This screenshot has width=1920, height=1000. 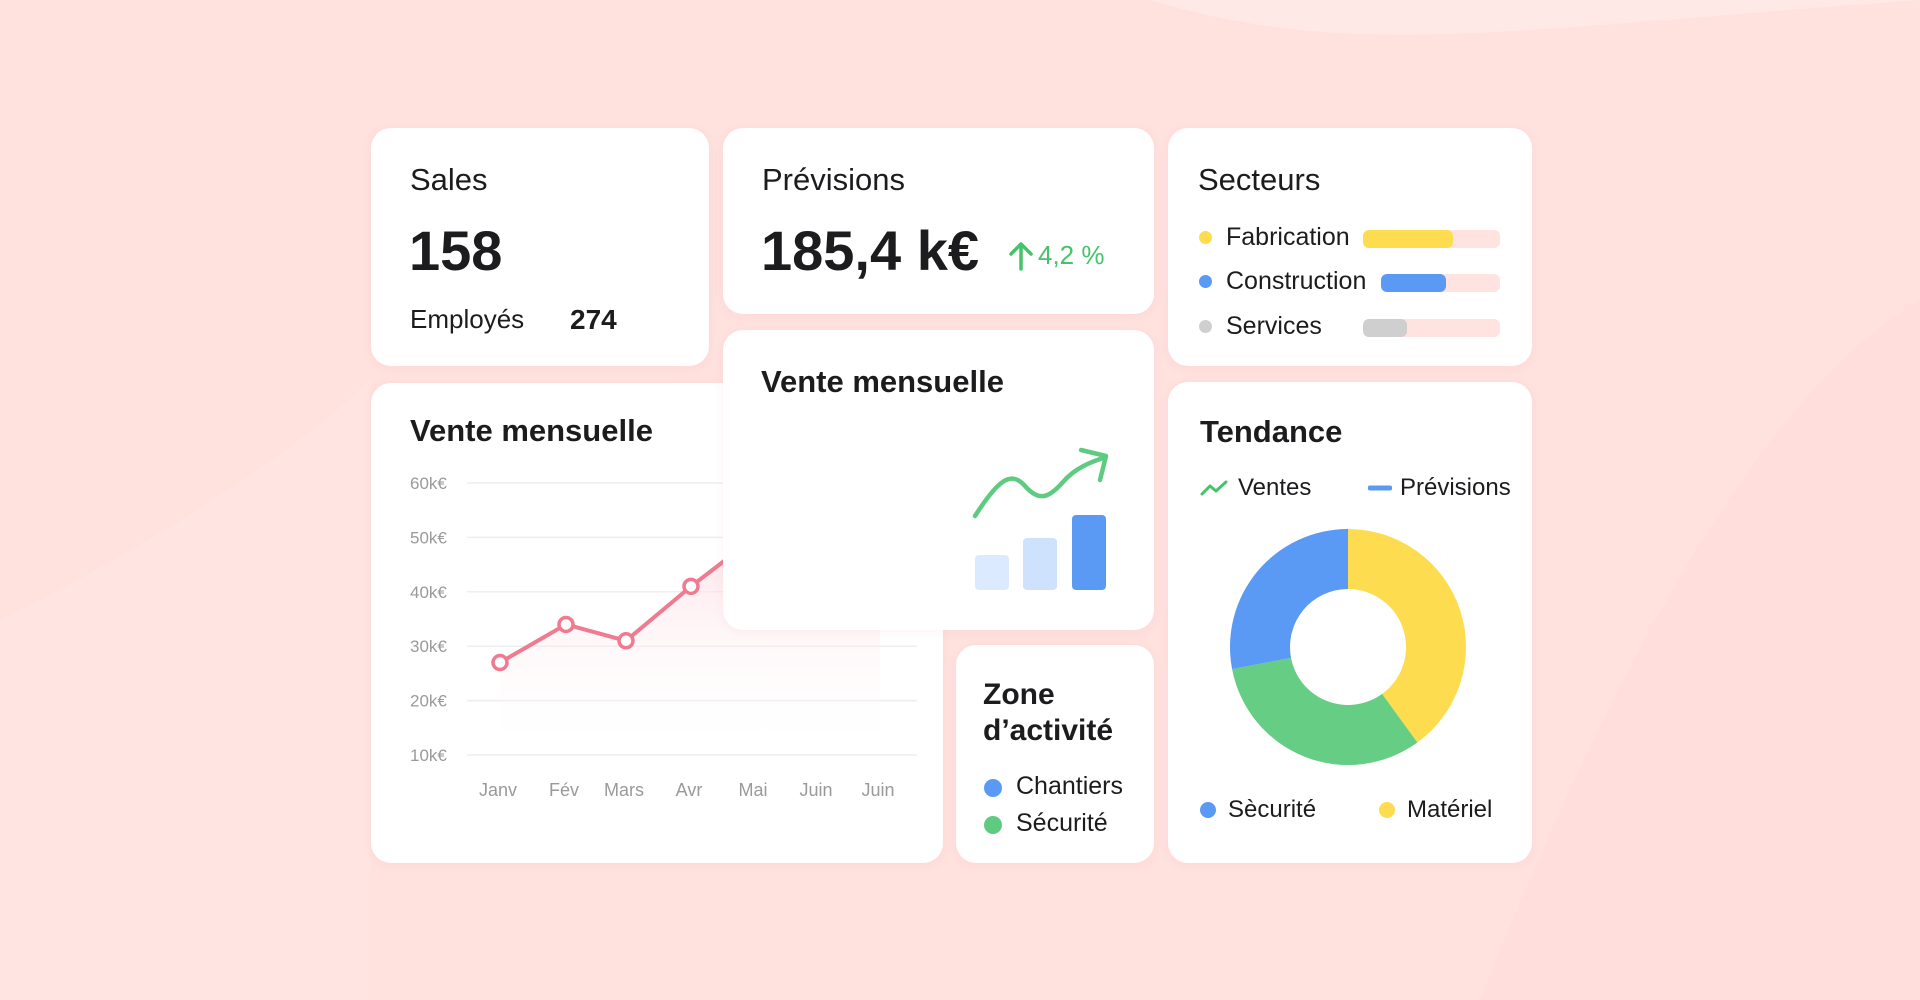 I want to click on forecast-card: Prévisions 185,4 k€ 4,2 %, so click(x=938, y=221).